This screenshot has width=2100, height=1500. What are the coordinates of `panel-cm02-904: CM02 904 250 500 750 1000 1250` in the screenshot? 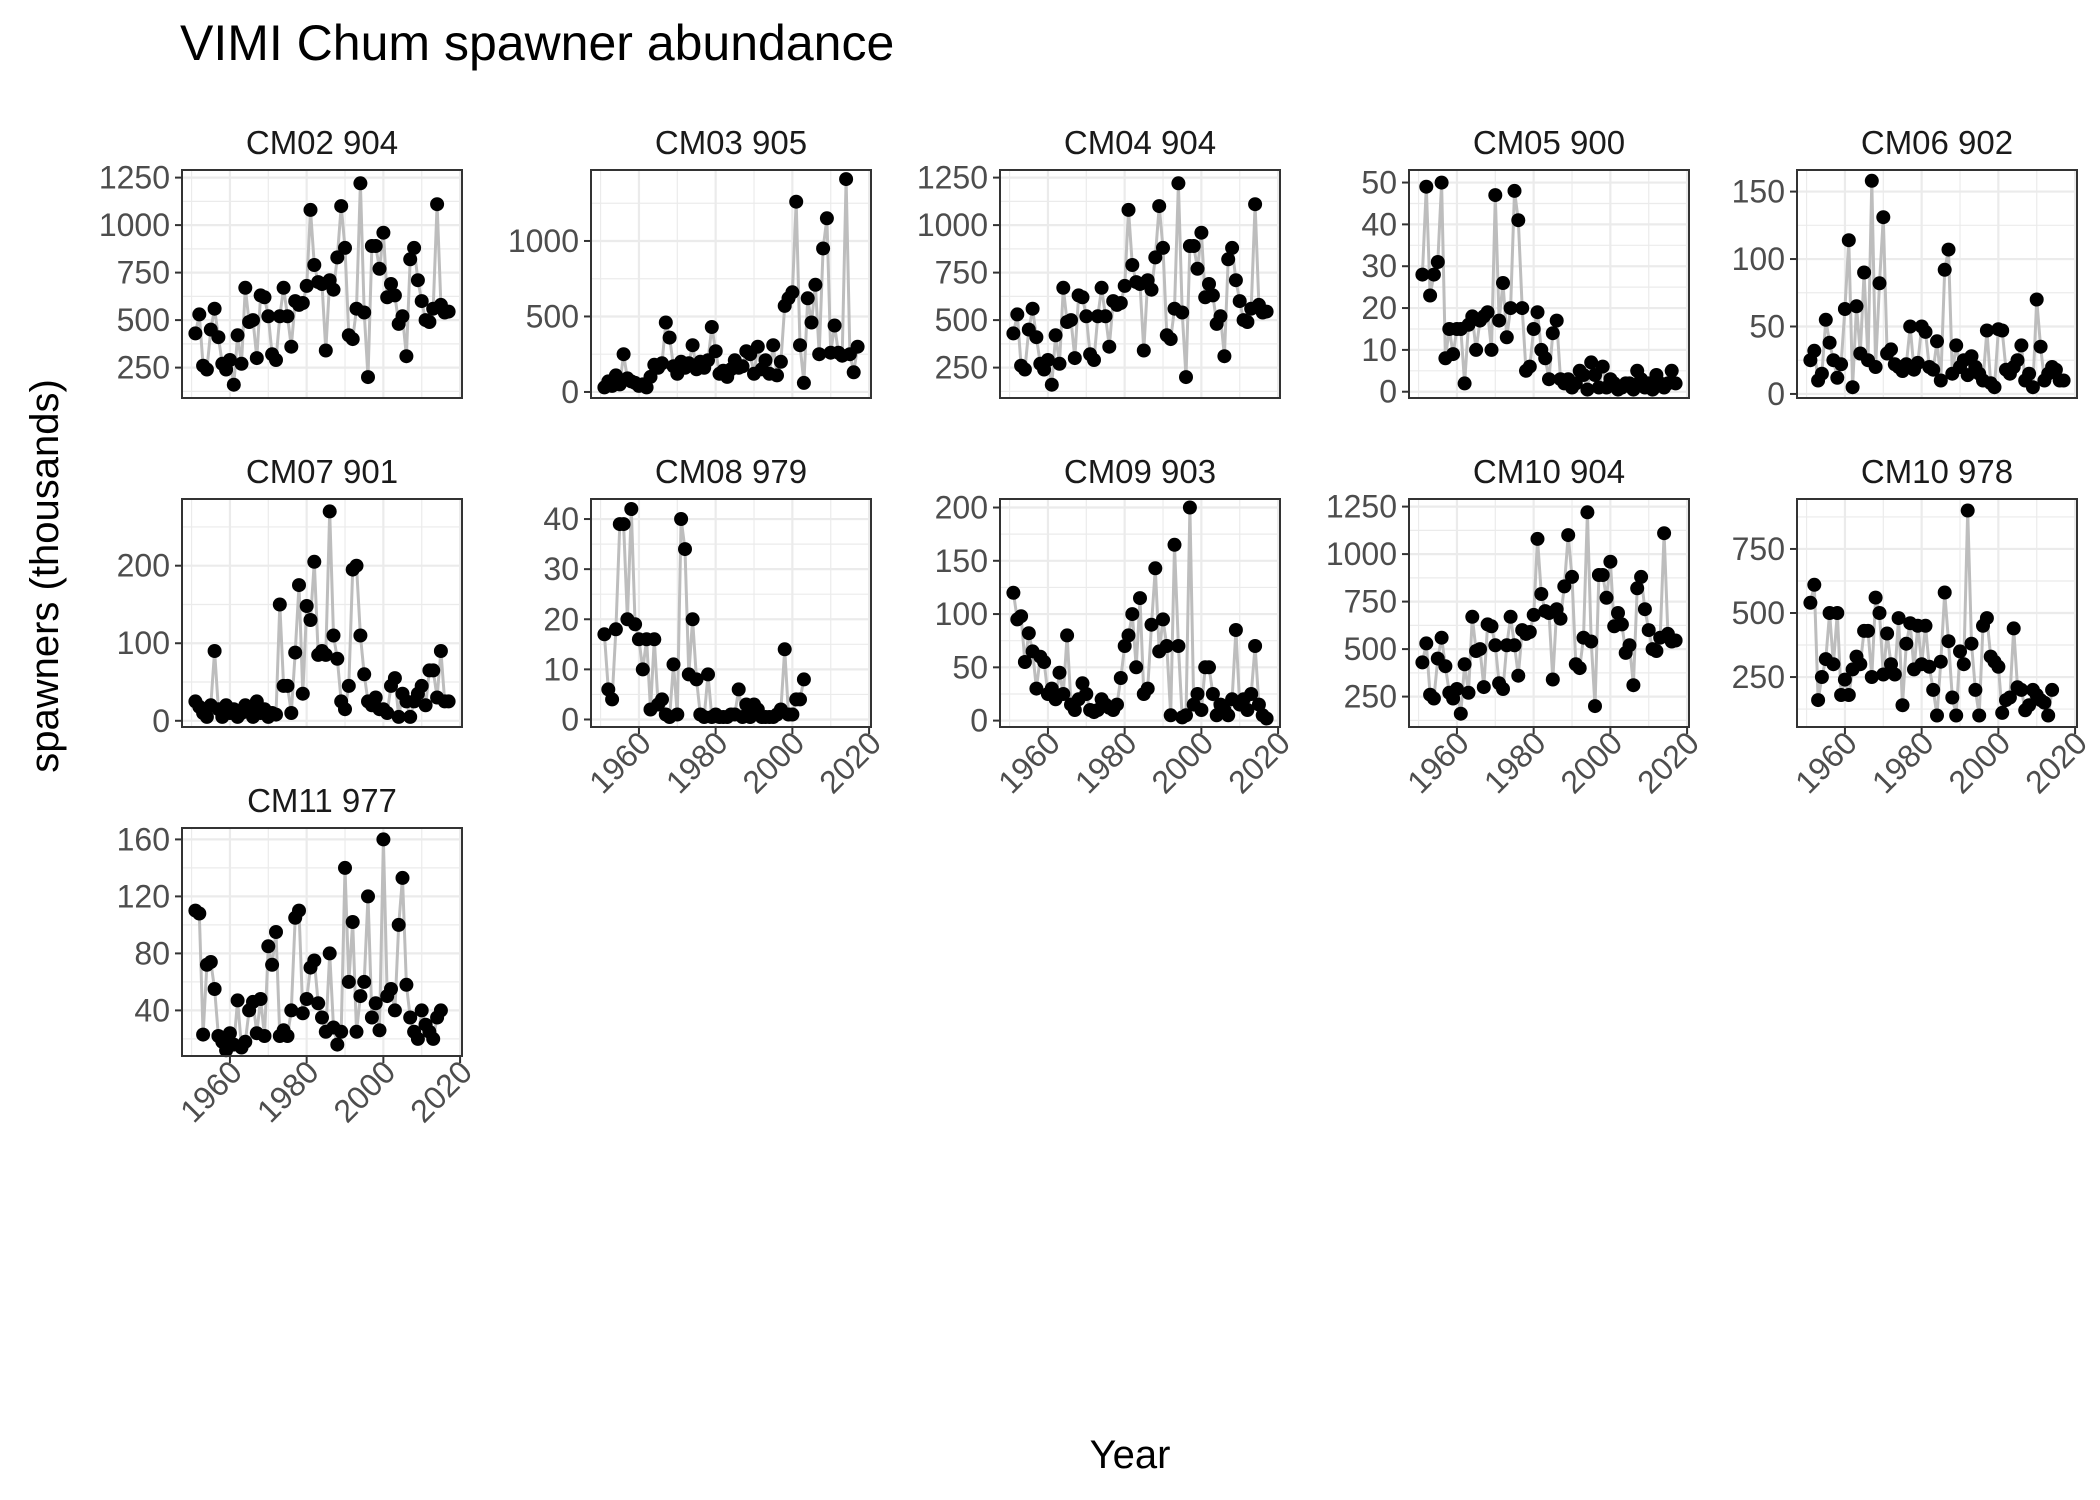 It's located at (281, 261).